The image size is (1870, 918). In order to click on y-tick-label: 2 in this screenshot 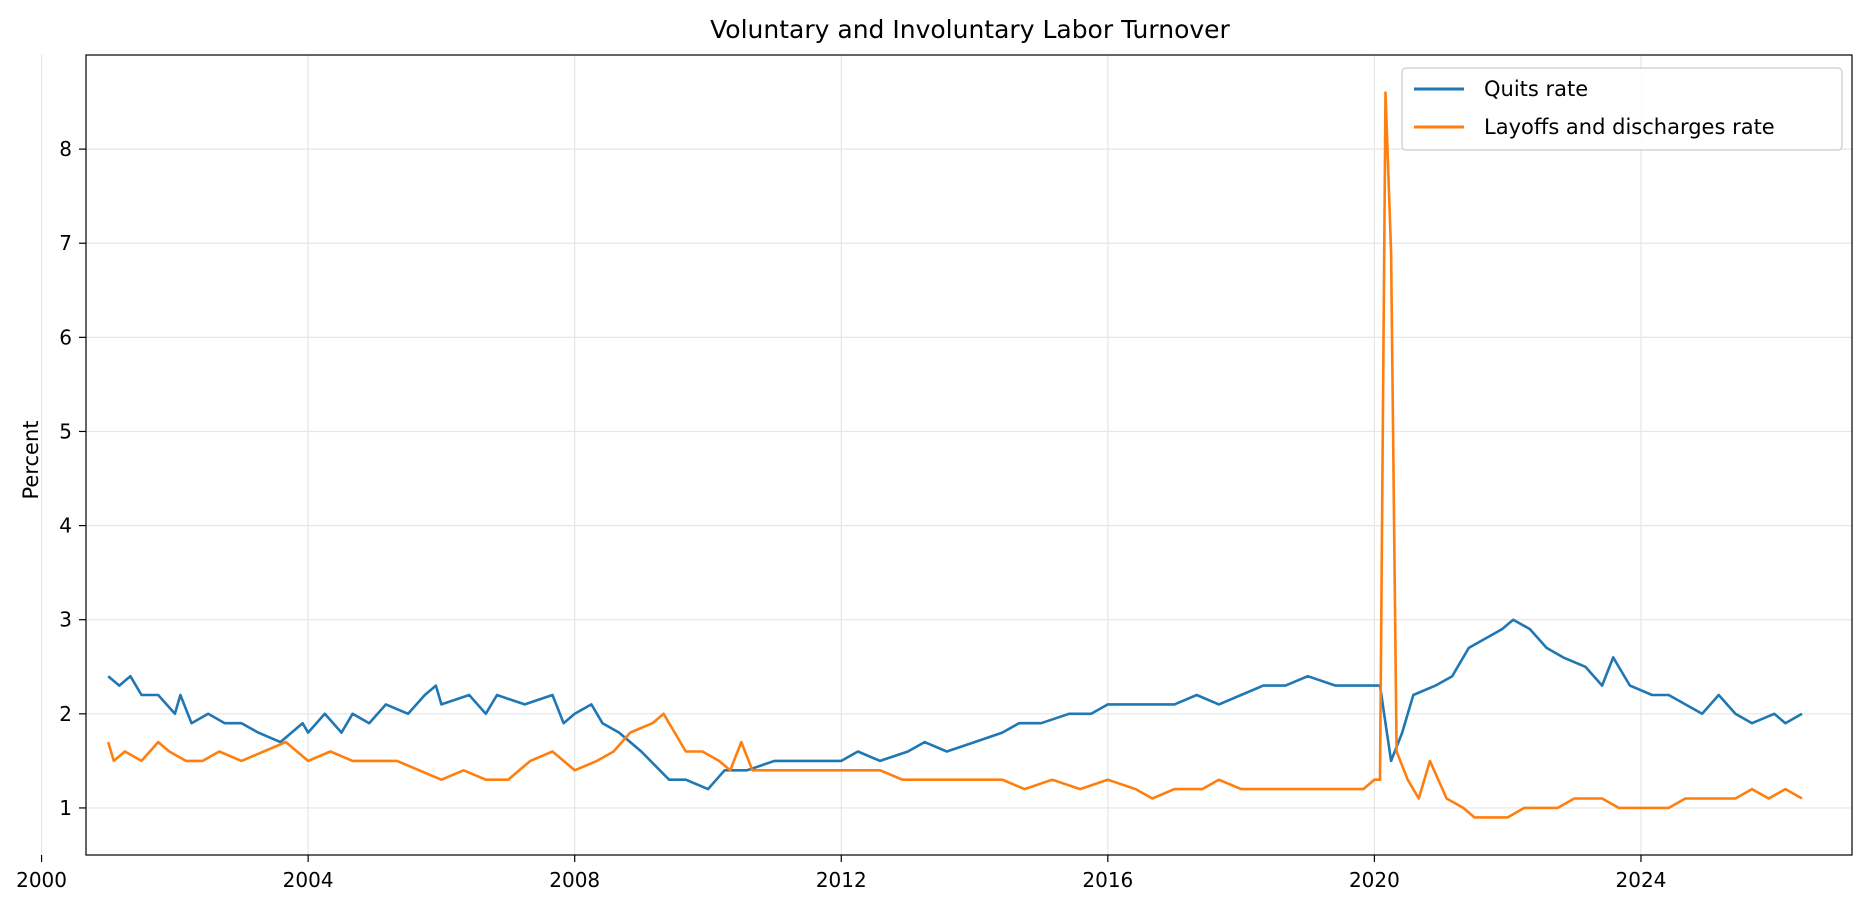, I will do `click(65, 714)`.